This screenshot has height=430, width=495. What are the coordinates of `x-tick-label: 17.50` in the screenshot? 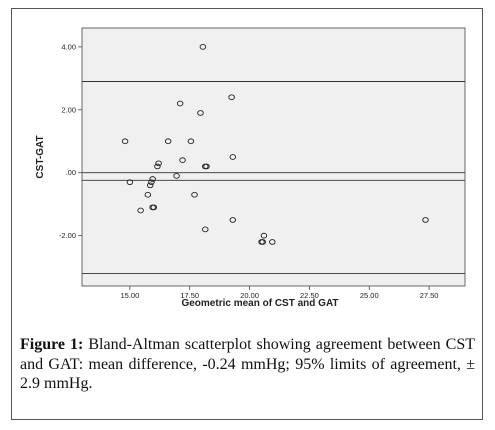 It's located at (189, 295).